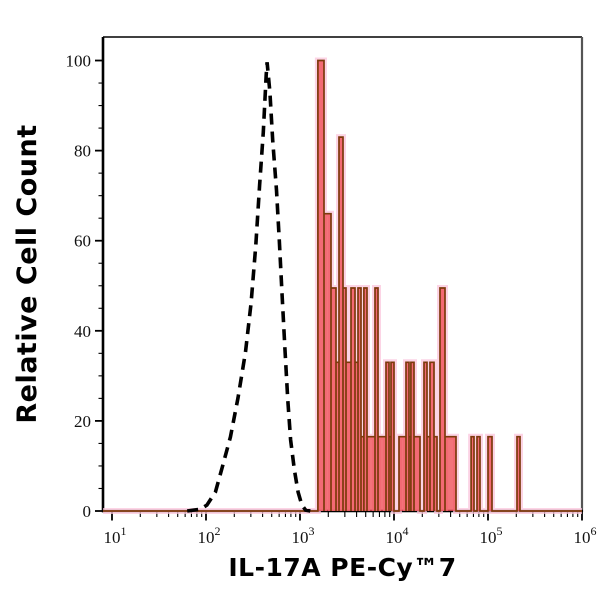 The image size is (600, 595). I want to click on x-tick-label: 10⁶, so click(585, 535).